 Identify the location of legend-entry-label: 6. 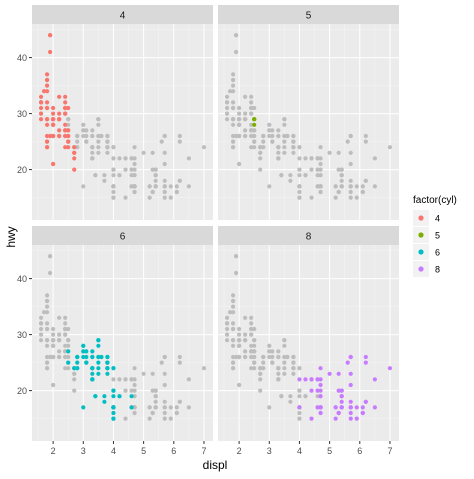
(437, 253).